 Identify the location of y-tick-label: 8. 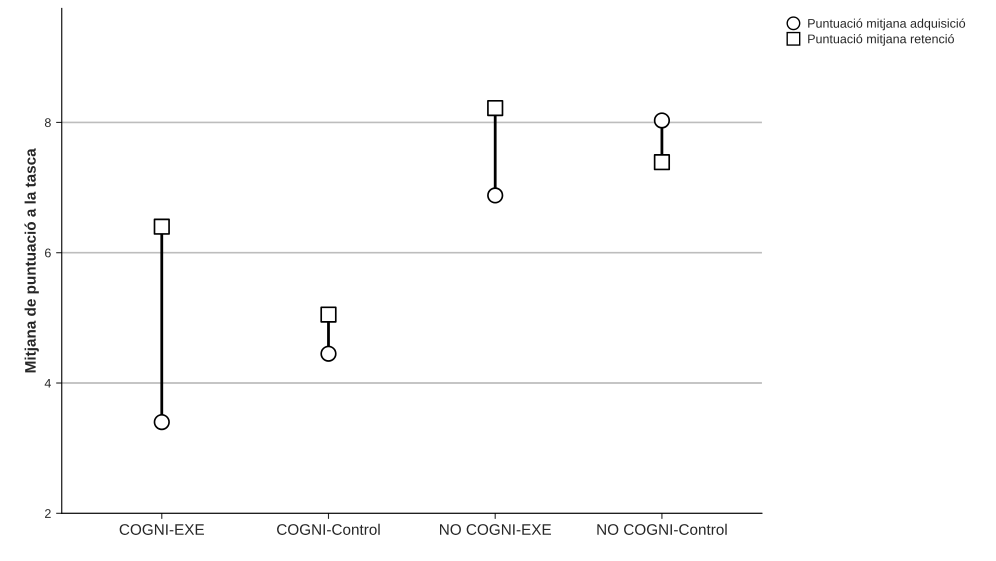
(47, 123).